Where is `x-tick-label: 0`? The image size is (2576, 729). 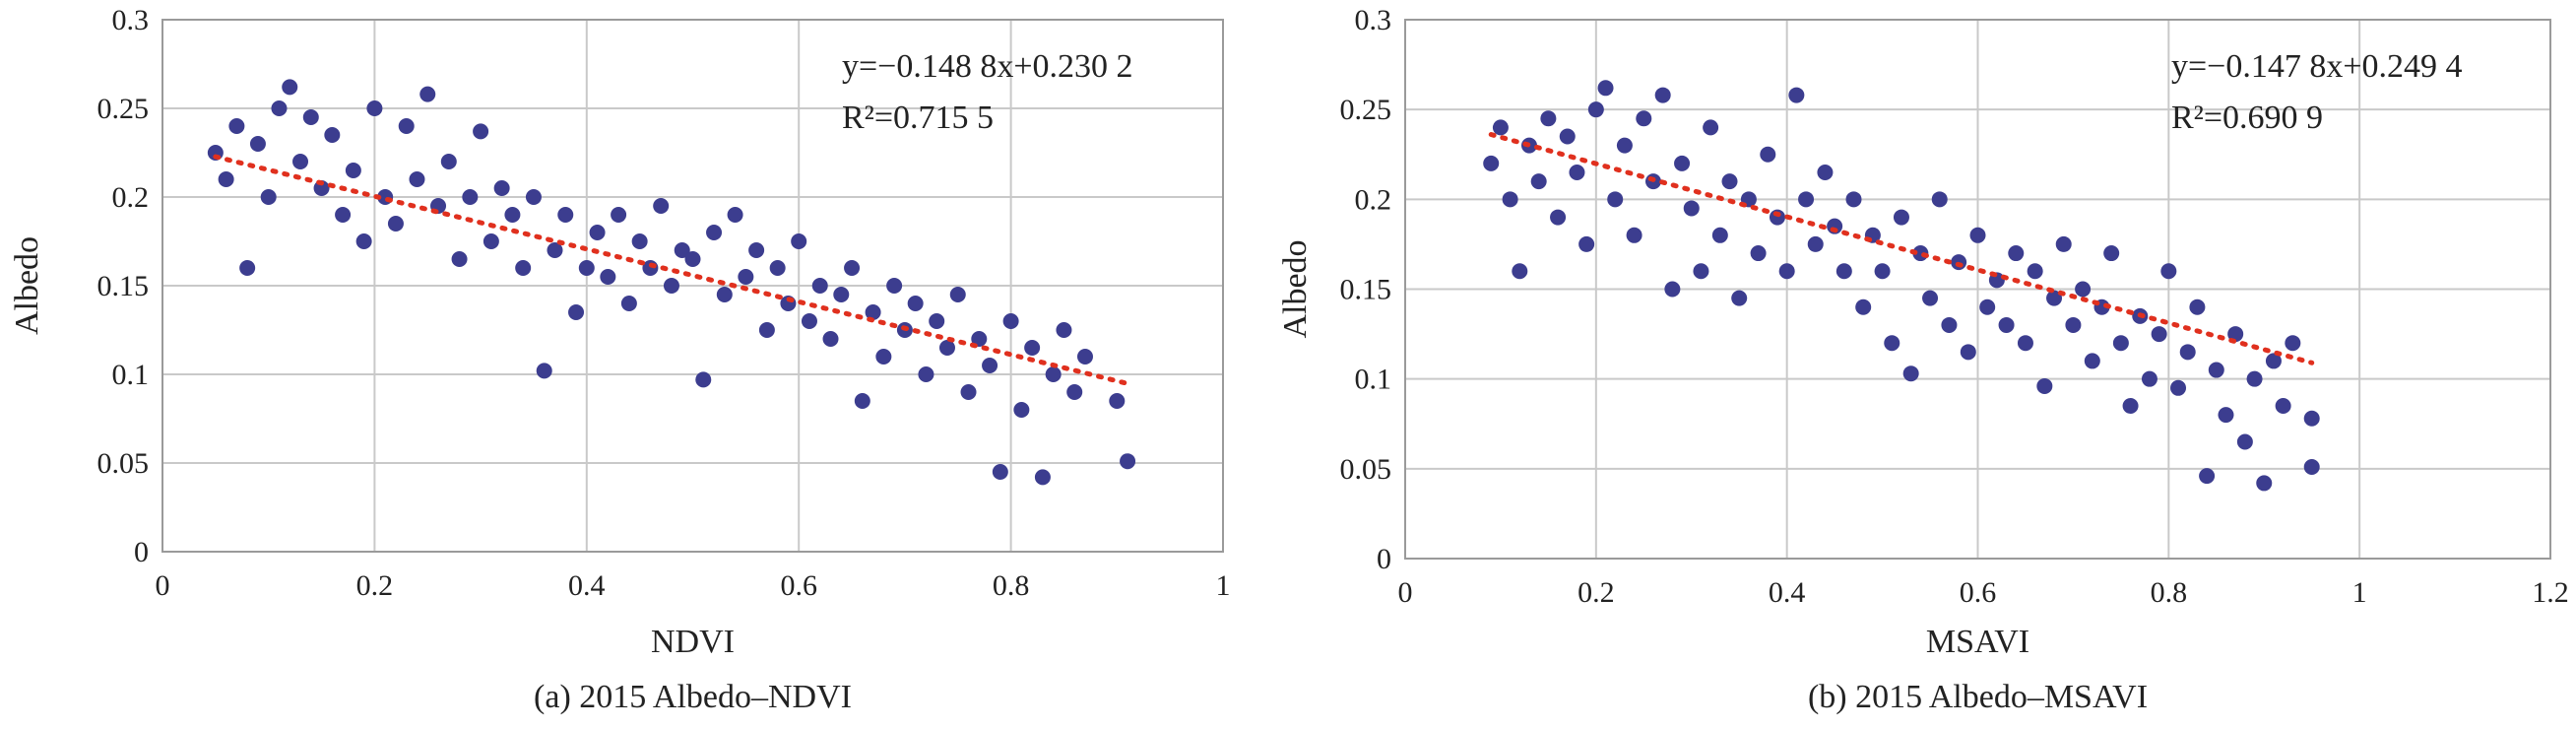
x-tick-label: 0 is located at coordinates (163, 585).